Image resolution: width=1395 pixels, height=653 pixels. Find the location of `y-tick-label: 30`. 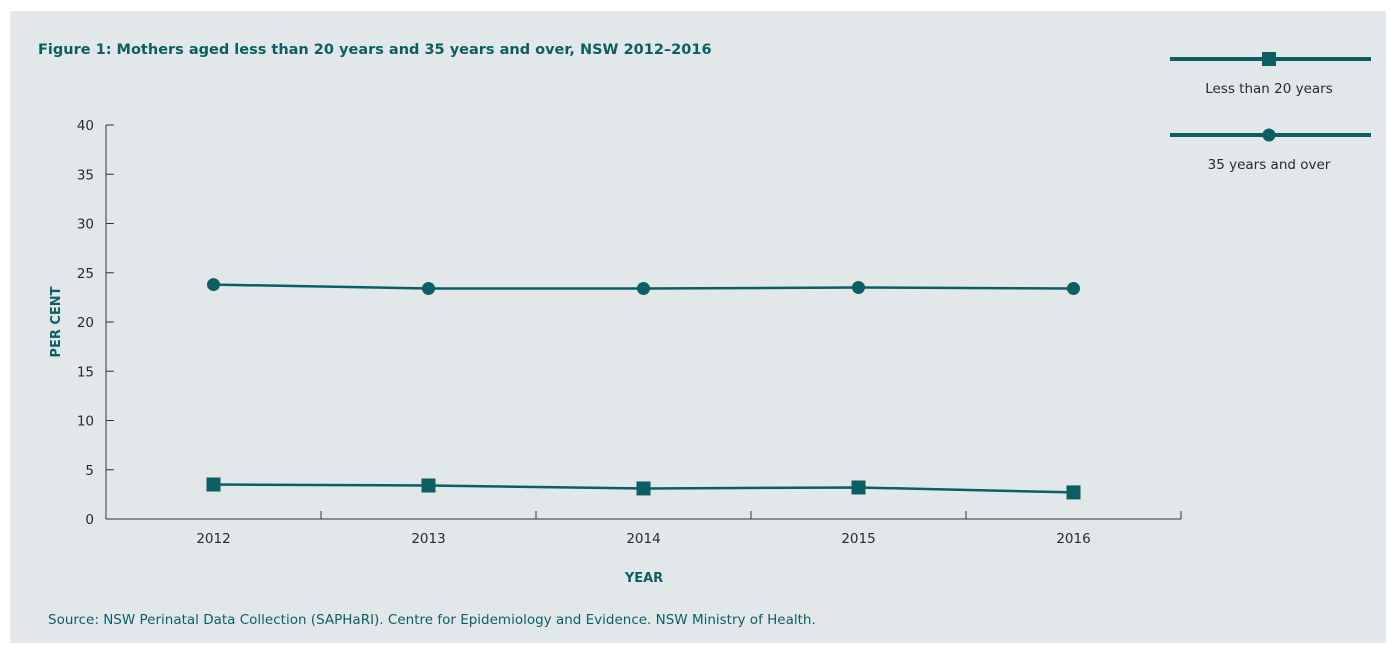

y-tick-label: 30 is located at coordinates (85, 225).